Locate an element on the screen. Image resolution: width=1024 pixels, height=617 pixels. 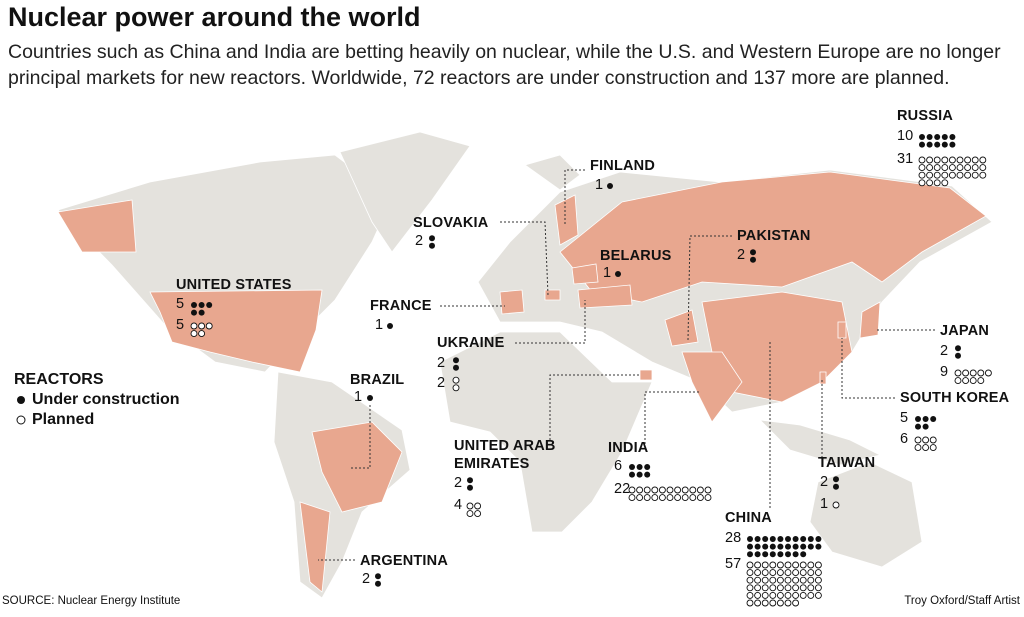
planned-count: 1 is located at coordinates (824, 504).